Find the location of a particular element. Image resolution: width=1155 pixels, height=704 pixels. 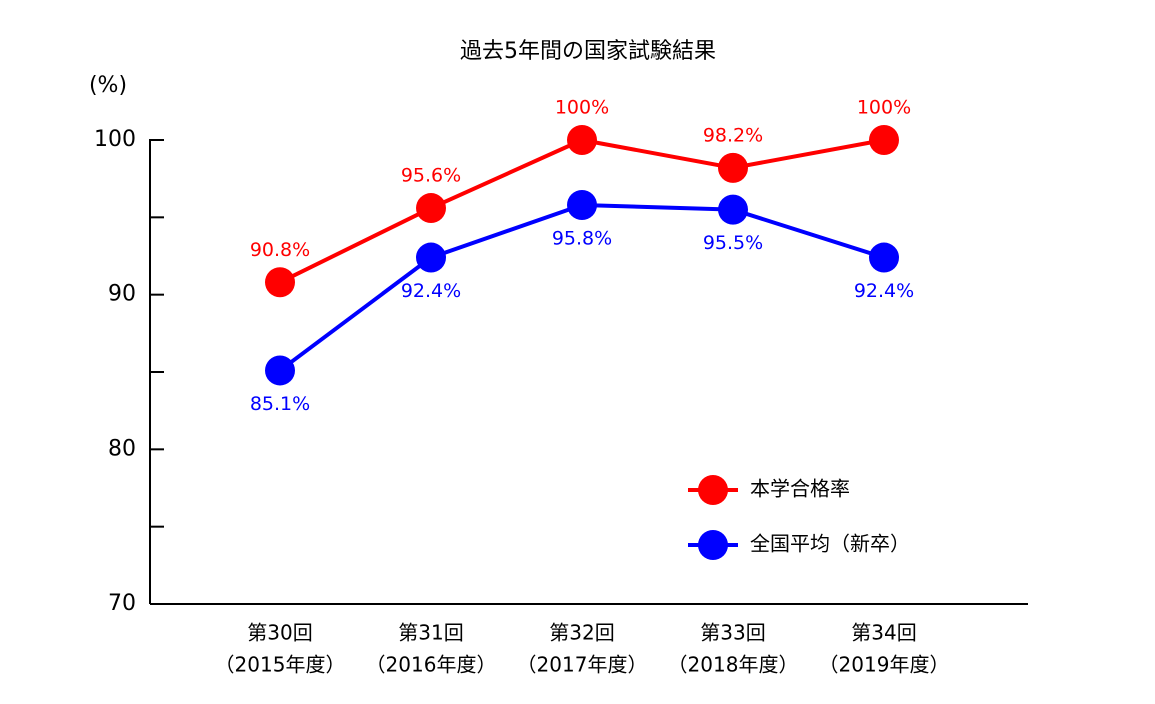

y-tick-label: 90 is located at coordinates (122, 294).